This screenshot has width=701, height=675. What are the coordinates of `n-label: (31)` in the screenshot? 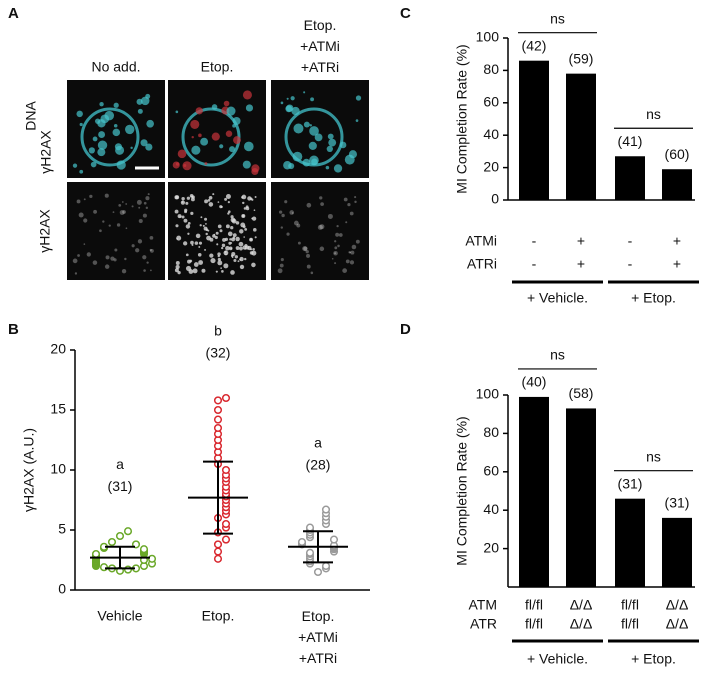 It's located at (677, 503).